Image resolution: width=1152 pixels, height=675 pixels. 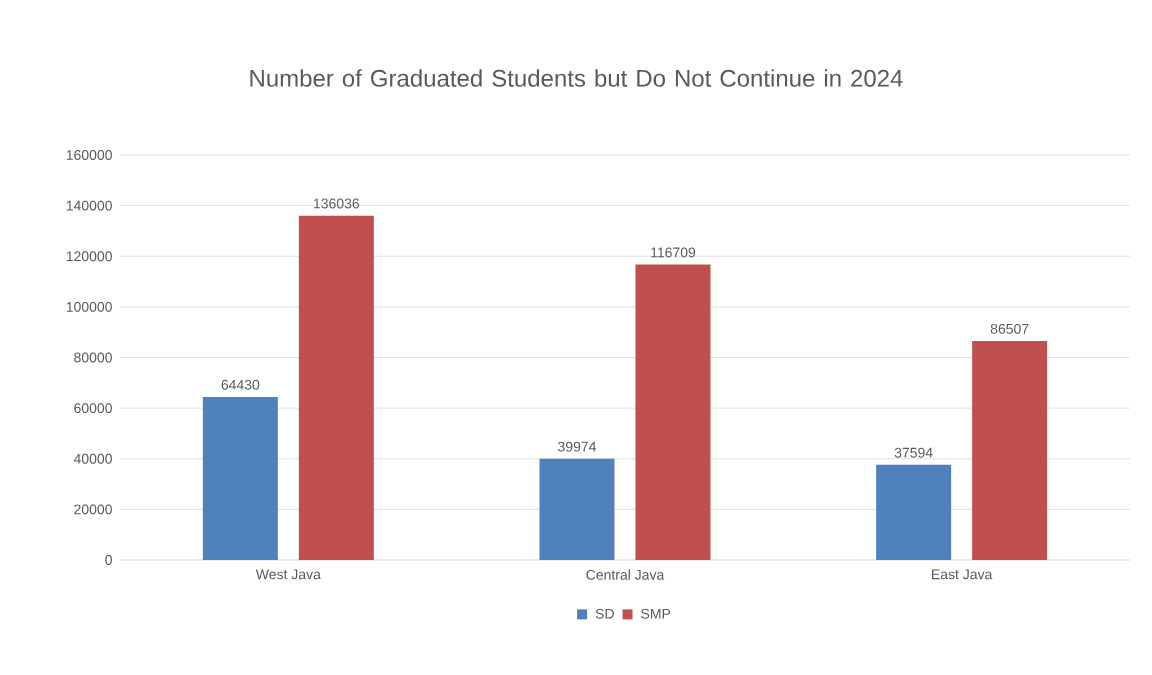 I want to click on data-label: 64430, so click(x=240, y=384).